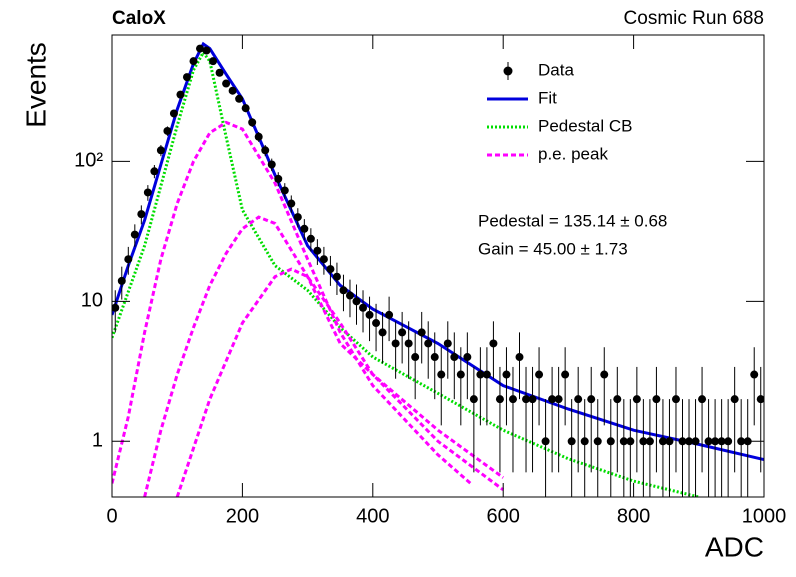 The width and height of the screenshot is (796, 577). What do you see at coordinates (242, 516) in the screenshot?
I see `x-tick-label: 200` at bounding box center [242, 516].